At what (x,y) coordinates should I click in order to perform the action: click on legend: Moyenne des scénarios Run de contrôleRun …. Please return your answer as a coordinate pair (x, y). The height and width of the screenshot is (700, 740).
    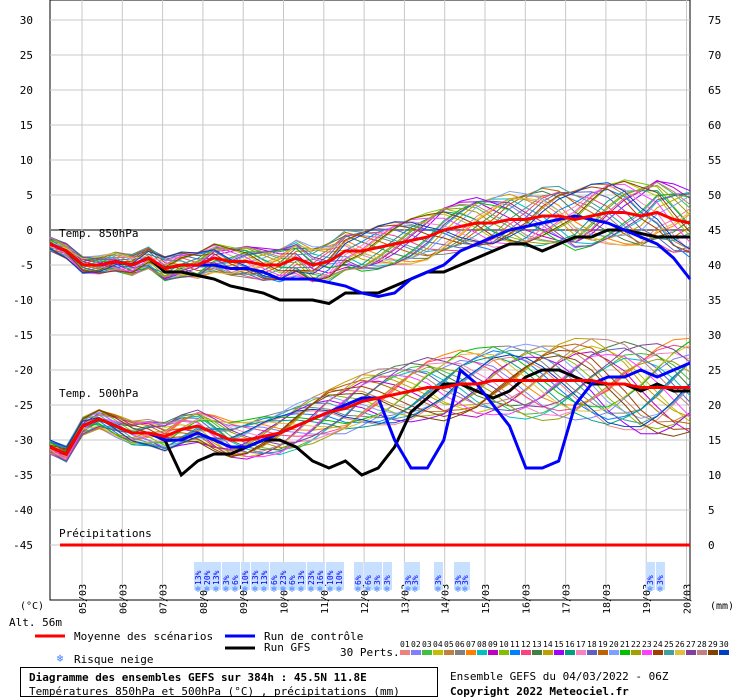
    Looking at the image, I should click on (382, 648).